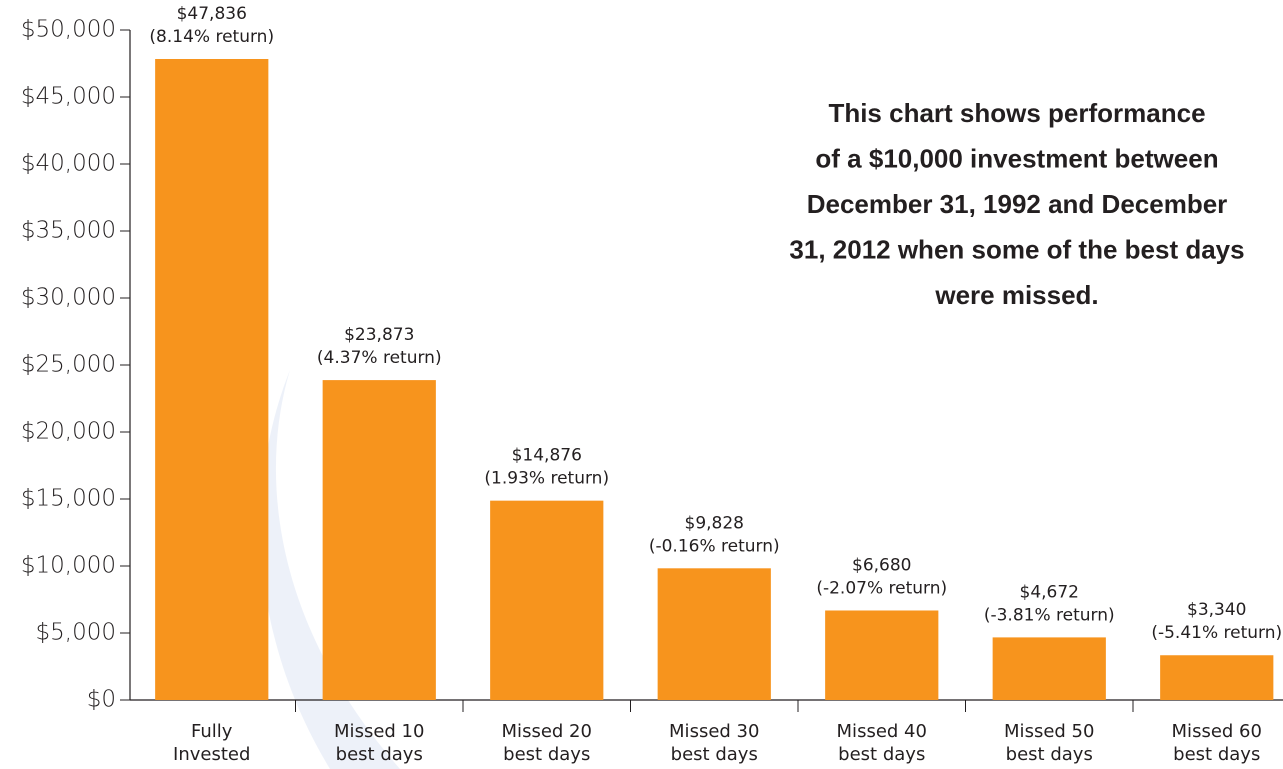  I want to click on x-tick-label: Fully, so click(212, 731).